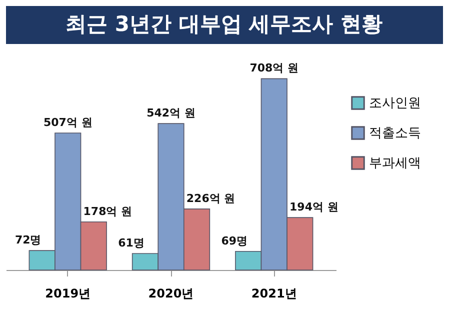 The height and width of the screenshot is (322, 457). I want to click on x-tick-label: 2021년, so click(274, 293).